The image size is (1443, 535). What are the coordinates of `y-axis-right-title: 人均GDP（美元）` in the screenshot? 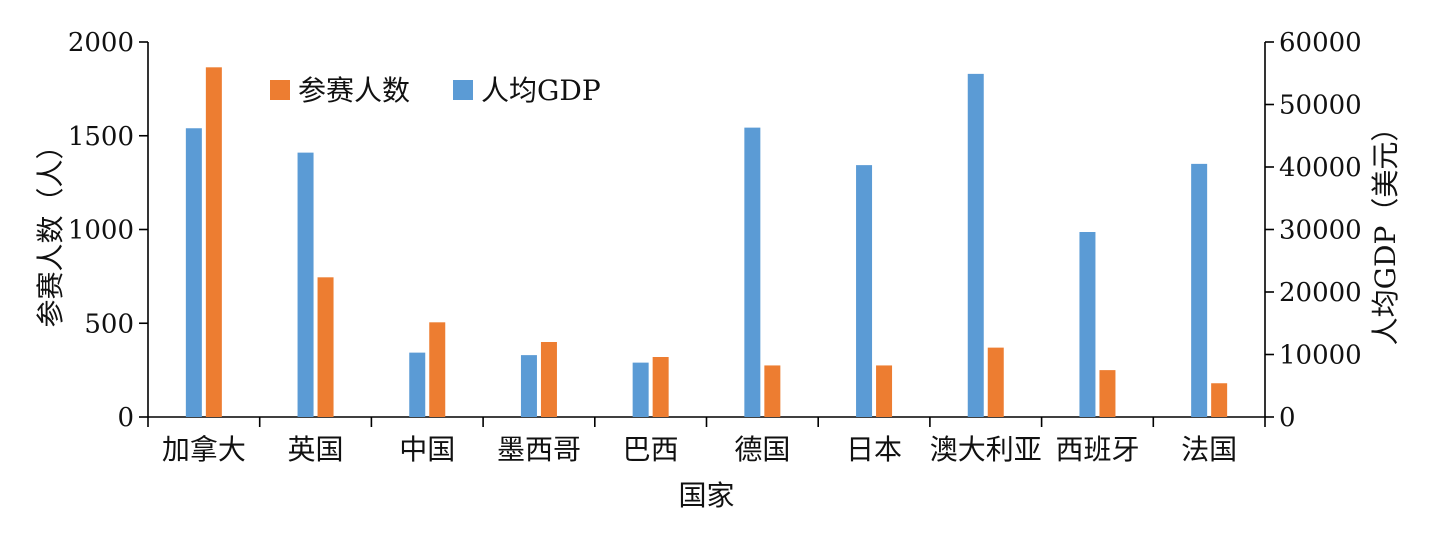 It's located at (1385, 230).